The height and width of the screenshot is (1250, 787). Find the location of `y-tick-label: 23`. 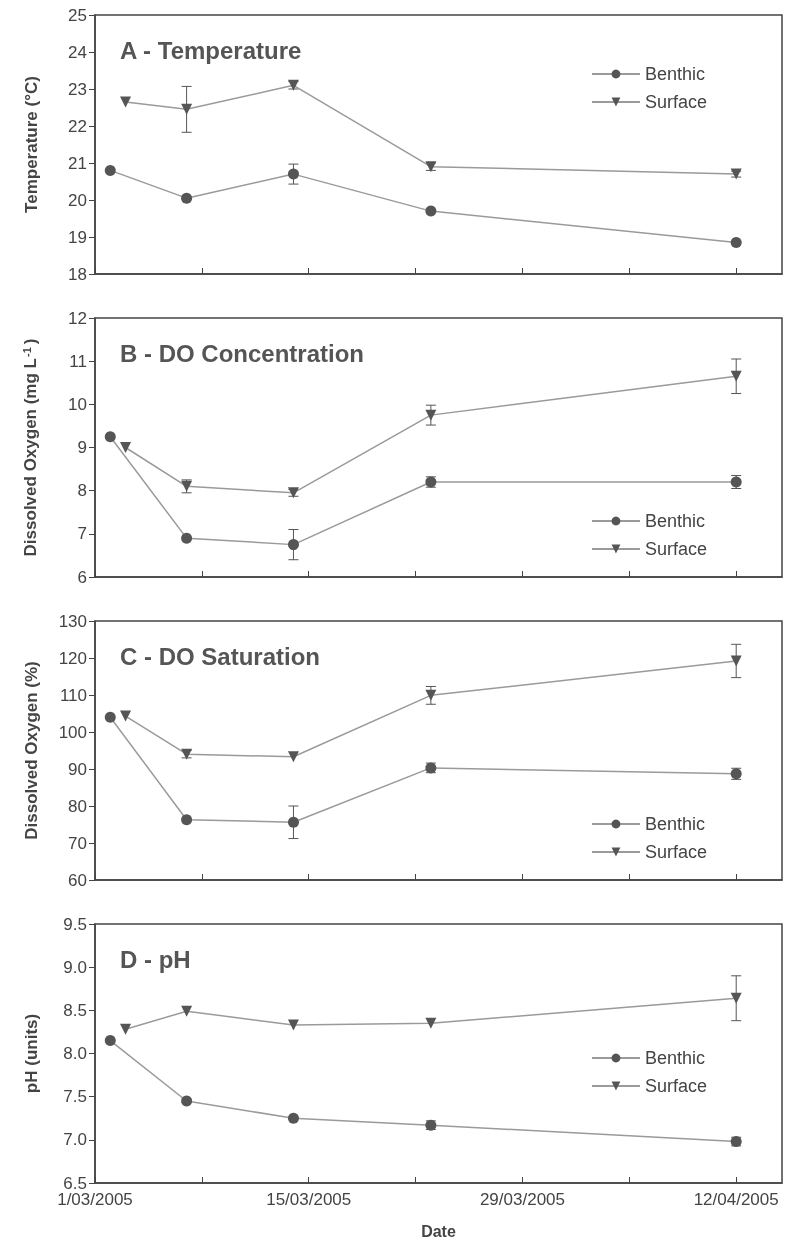

y-tick-label: 23 is located at coordinates (77, 89).